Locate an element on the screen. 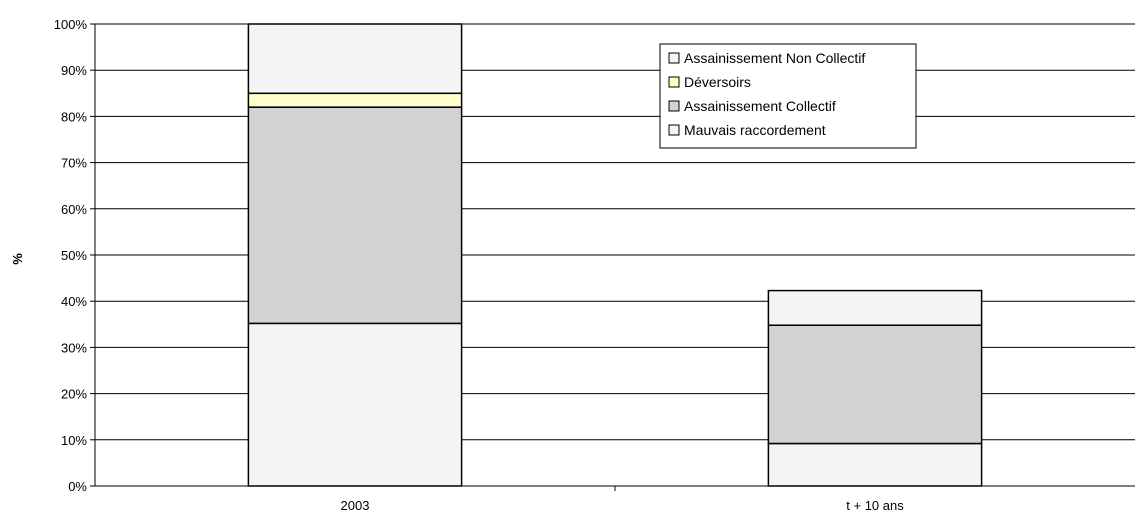 The width and height of the screenshot is (1138, 518). y-tick-label: 10% is located at coordinates (74, 440).